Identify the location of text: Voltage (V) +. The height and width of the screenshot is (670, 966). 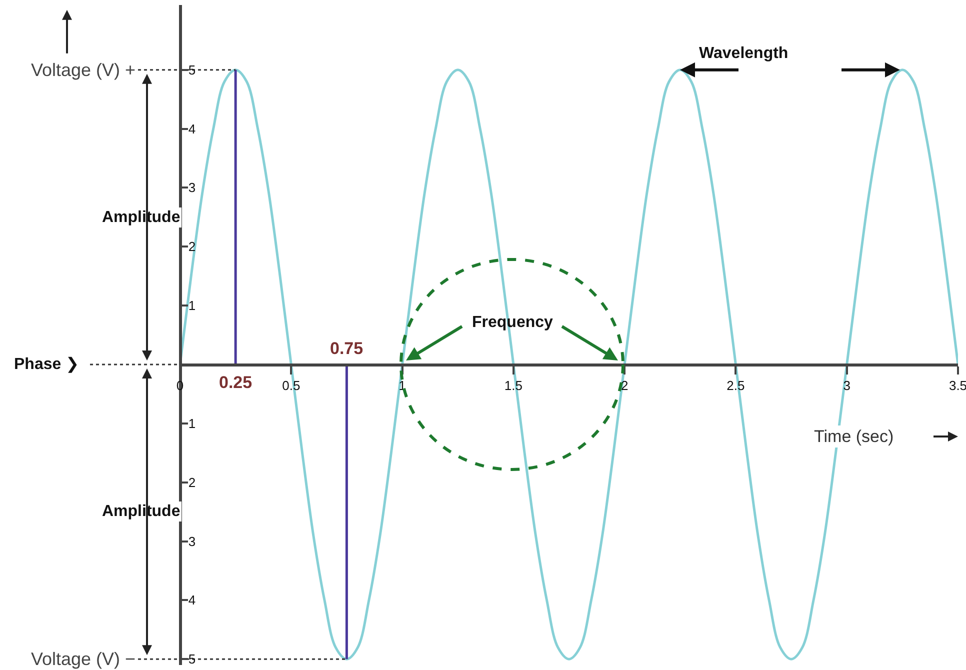
(83, 70).